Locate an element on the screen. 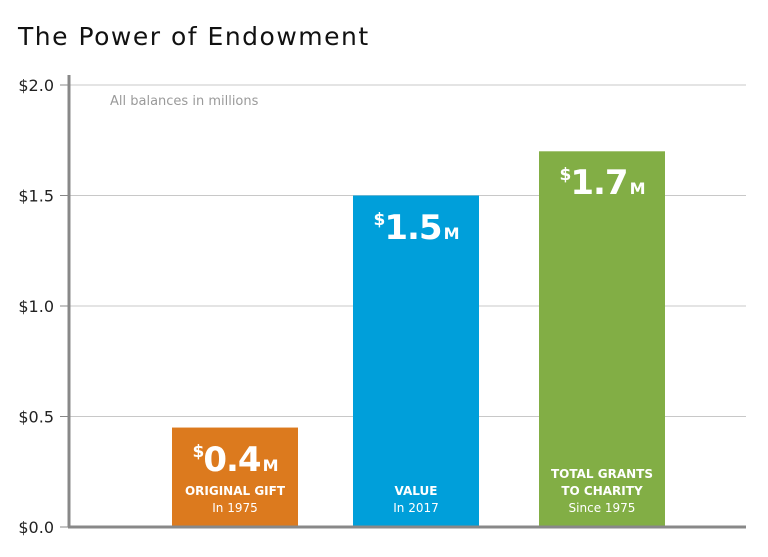  y-tick-label: $1.0 is located at coordinates (36, 306).